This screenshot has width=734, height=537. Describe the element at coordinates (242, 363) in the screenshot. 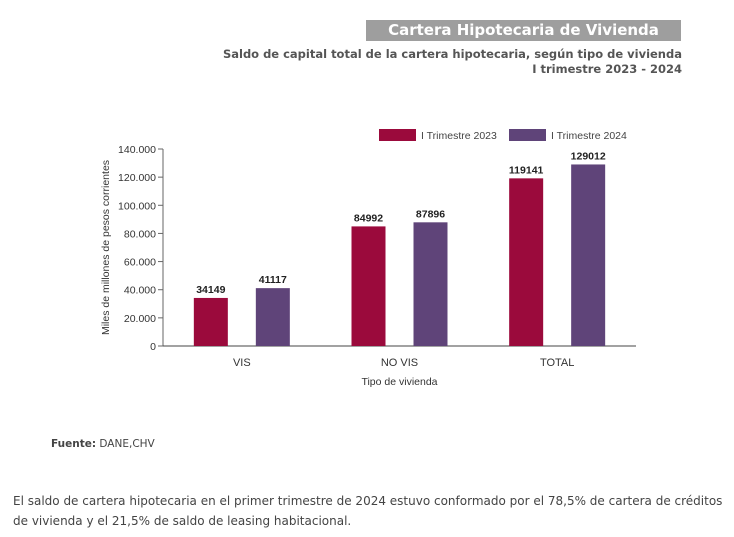

I see `x-tick-label: VIS` at that location.